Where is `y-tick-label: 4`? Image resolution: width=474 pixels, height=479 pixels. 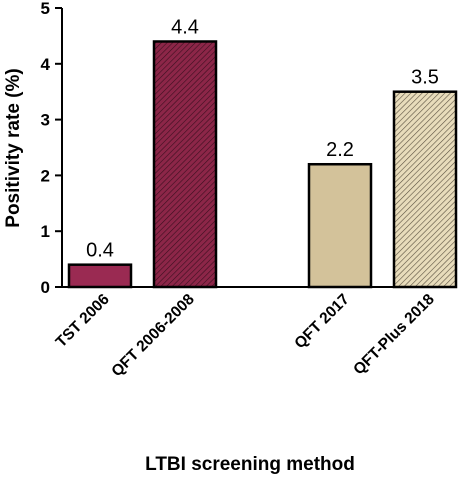
y-tick-label: 4 is located at coordinates (46, 64).